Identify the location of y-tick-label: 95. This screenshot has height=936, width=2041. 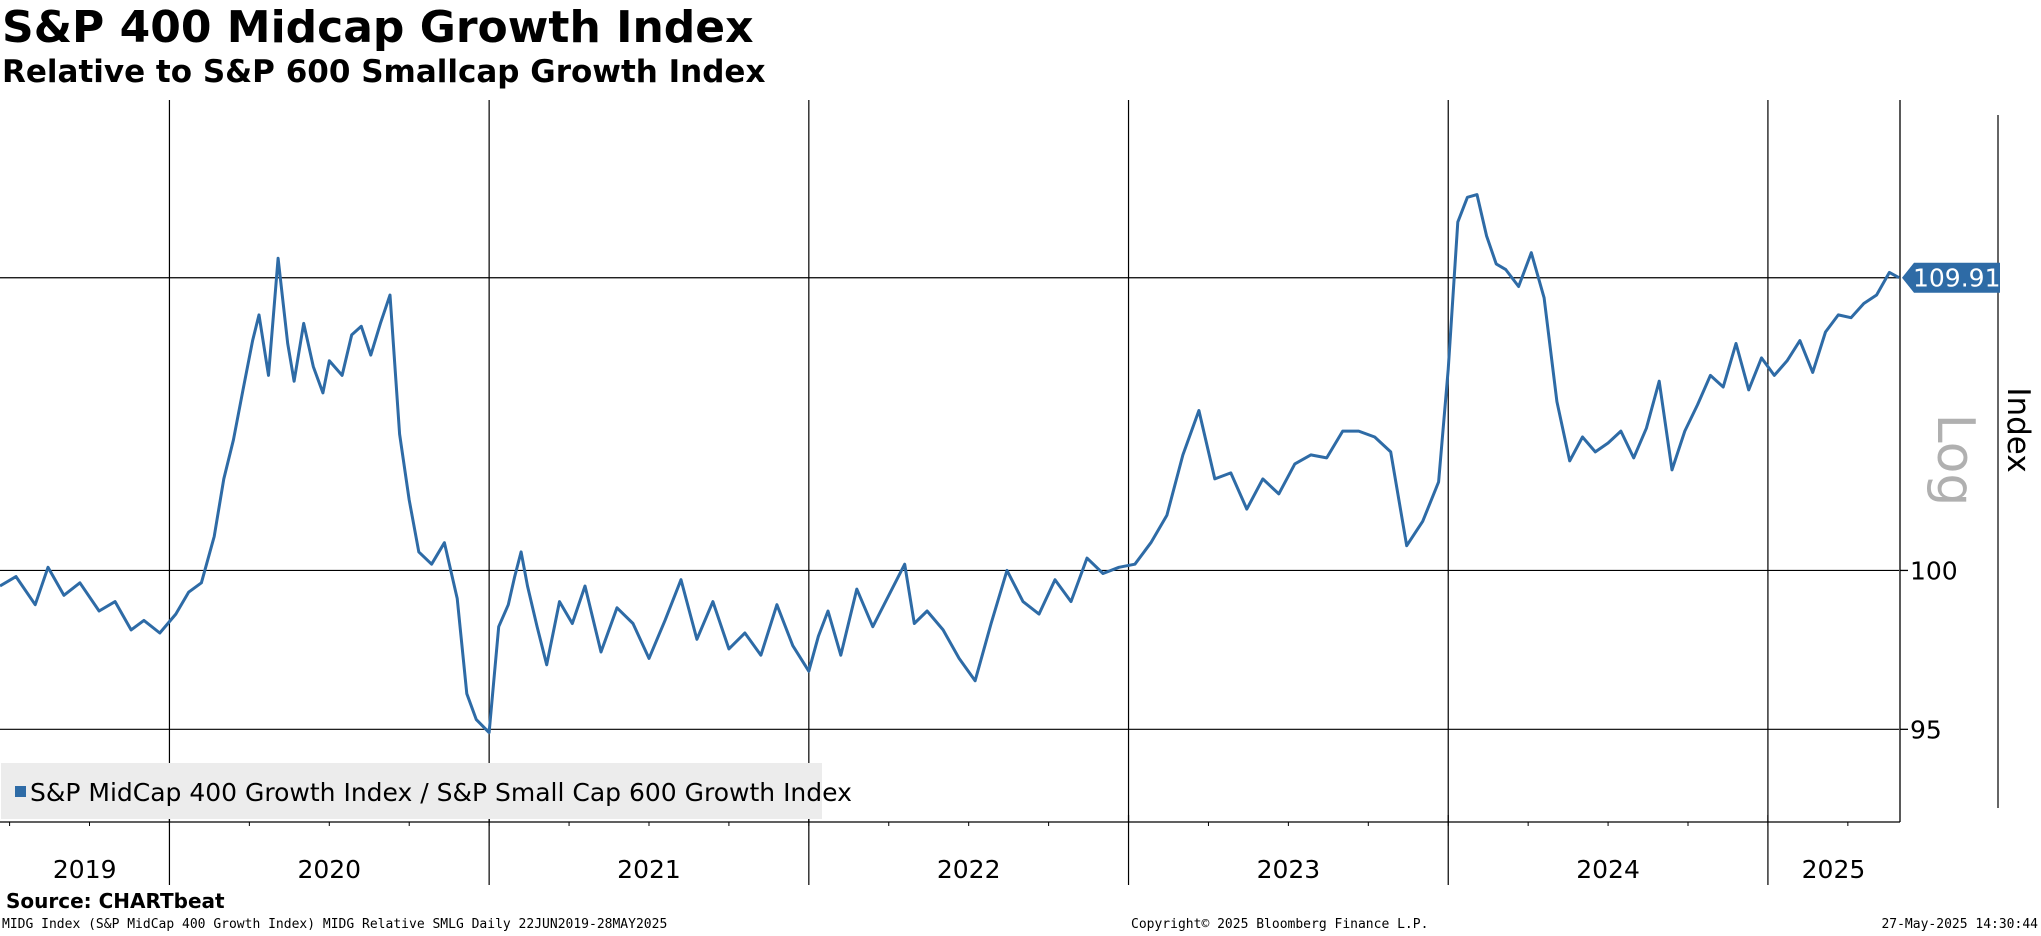
(1926, 729).